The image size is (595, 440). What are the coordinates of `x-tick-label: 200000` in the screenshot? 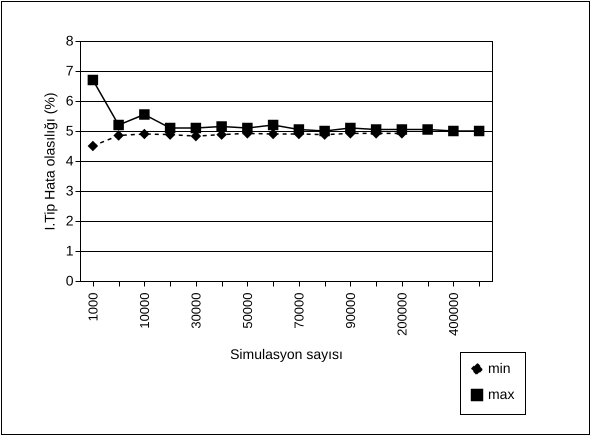 It's located at (402, 314).